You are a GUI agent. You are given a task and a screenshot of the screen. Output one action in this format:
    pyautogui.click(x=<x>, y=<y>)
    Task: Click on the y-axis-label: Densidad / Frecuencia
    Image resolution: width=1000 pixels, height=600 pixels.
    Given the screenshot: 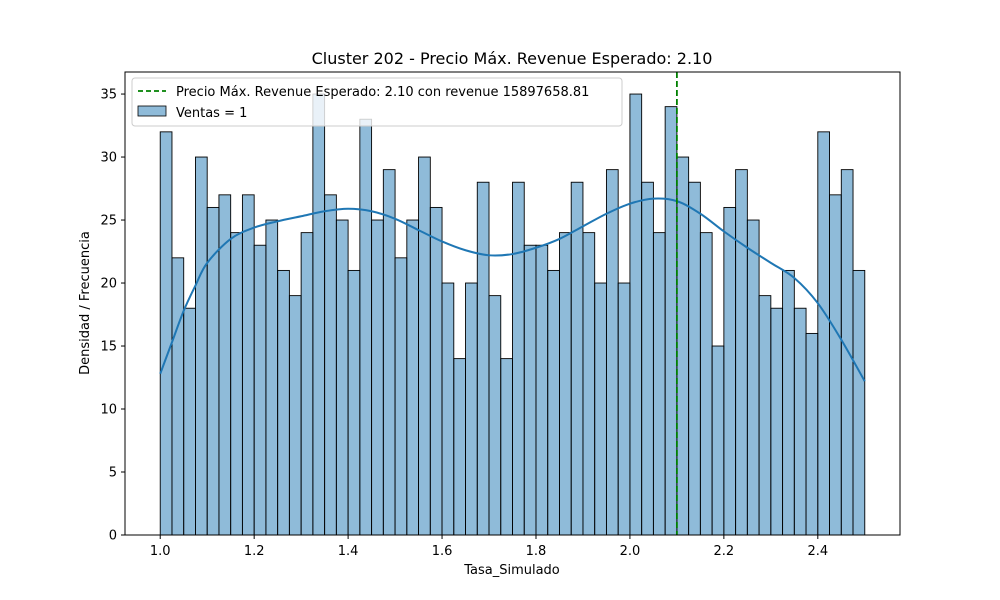 What is the action you would take?
    pyautogui.click(x=85, y=303)
    